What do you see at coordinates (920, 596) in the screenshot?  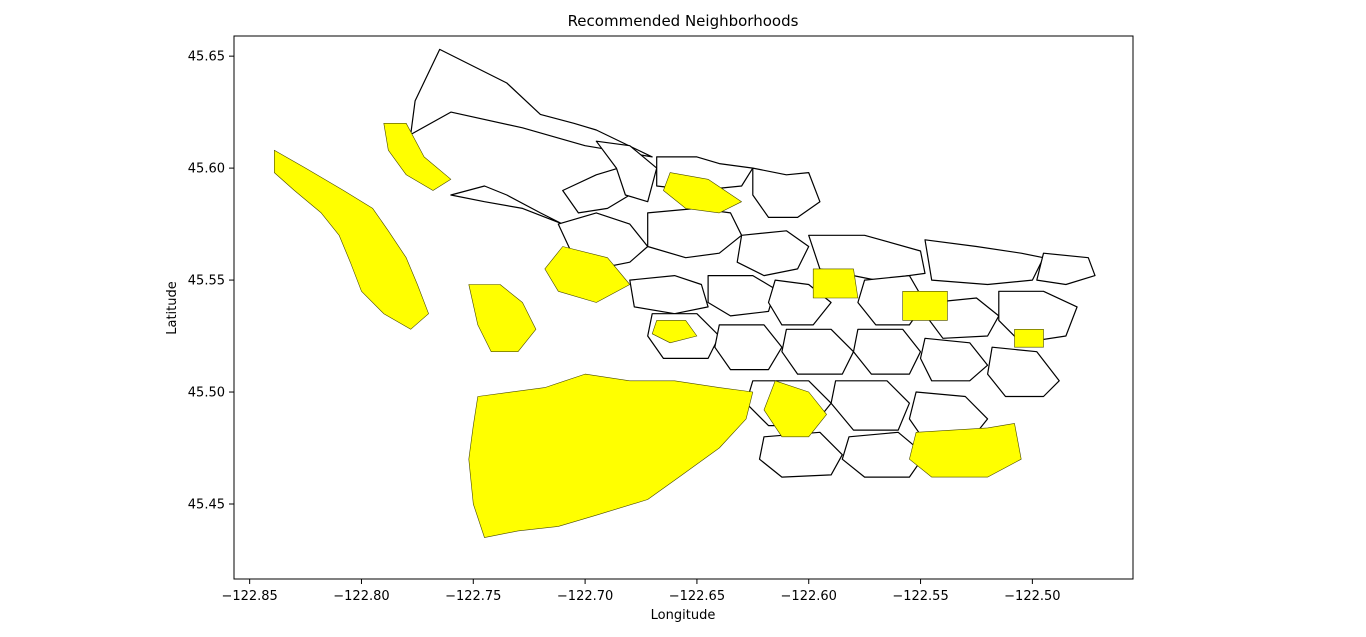 I see `x-tick-label: −122.55` at bounding box center [920, 596].